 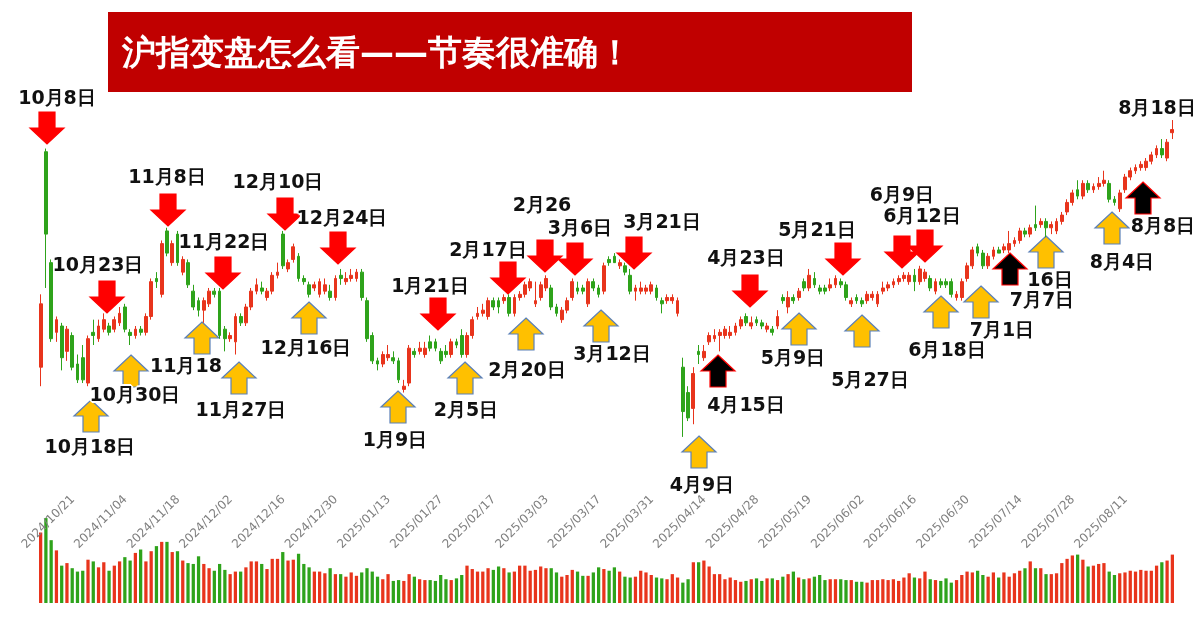 I want to click on annotation: 2月20日, so click(x=527, y=369).